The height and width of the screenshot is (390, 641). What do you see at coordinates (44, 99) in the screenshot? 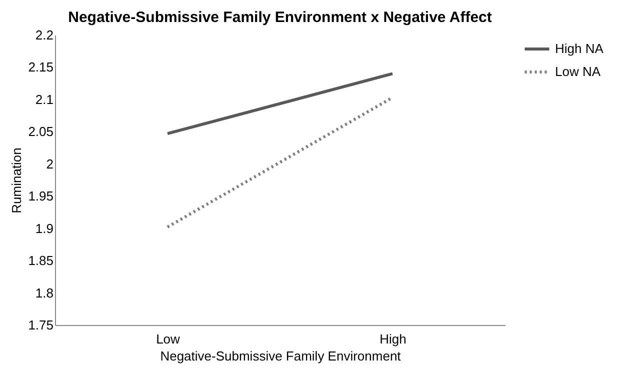
I see `y-tick-label: 2.1` at bounding box center [44, 99].